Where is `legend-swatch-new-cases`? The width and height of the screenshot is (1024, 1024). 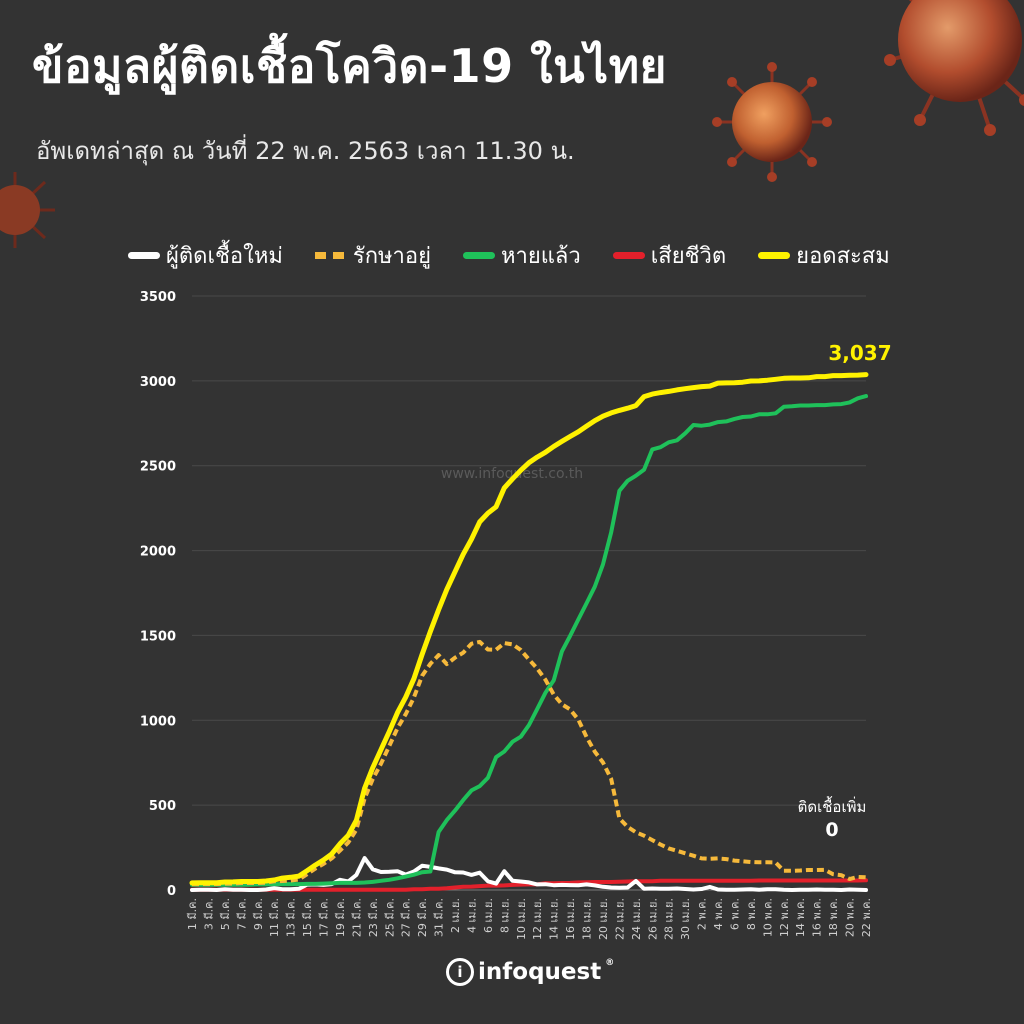
legend-swatch-new-cases is located at coordinates (144, 255).